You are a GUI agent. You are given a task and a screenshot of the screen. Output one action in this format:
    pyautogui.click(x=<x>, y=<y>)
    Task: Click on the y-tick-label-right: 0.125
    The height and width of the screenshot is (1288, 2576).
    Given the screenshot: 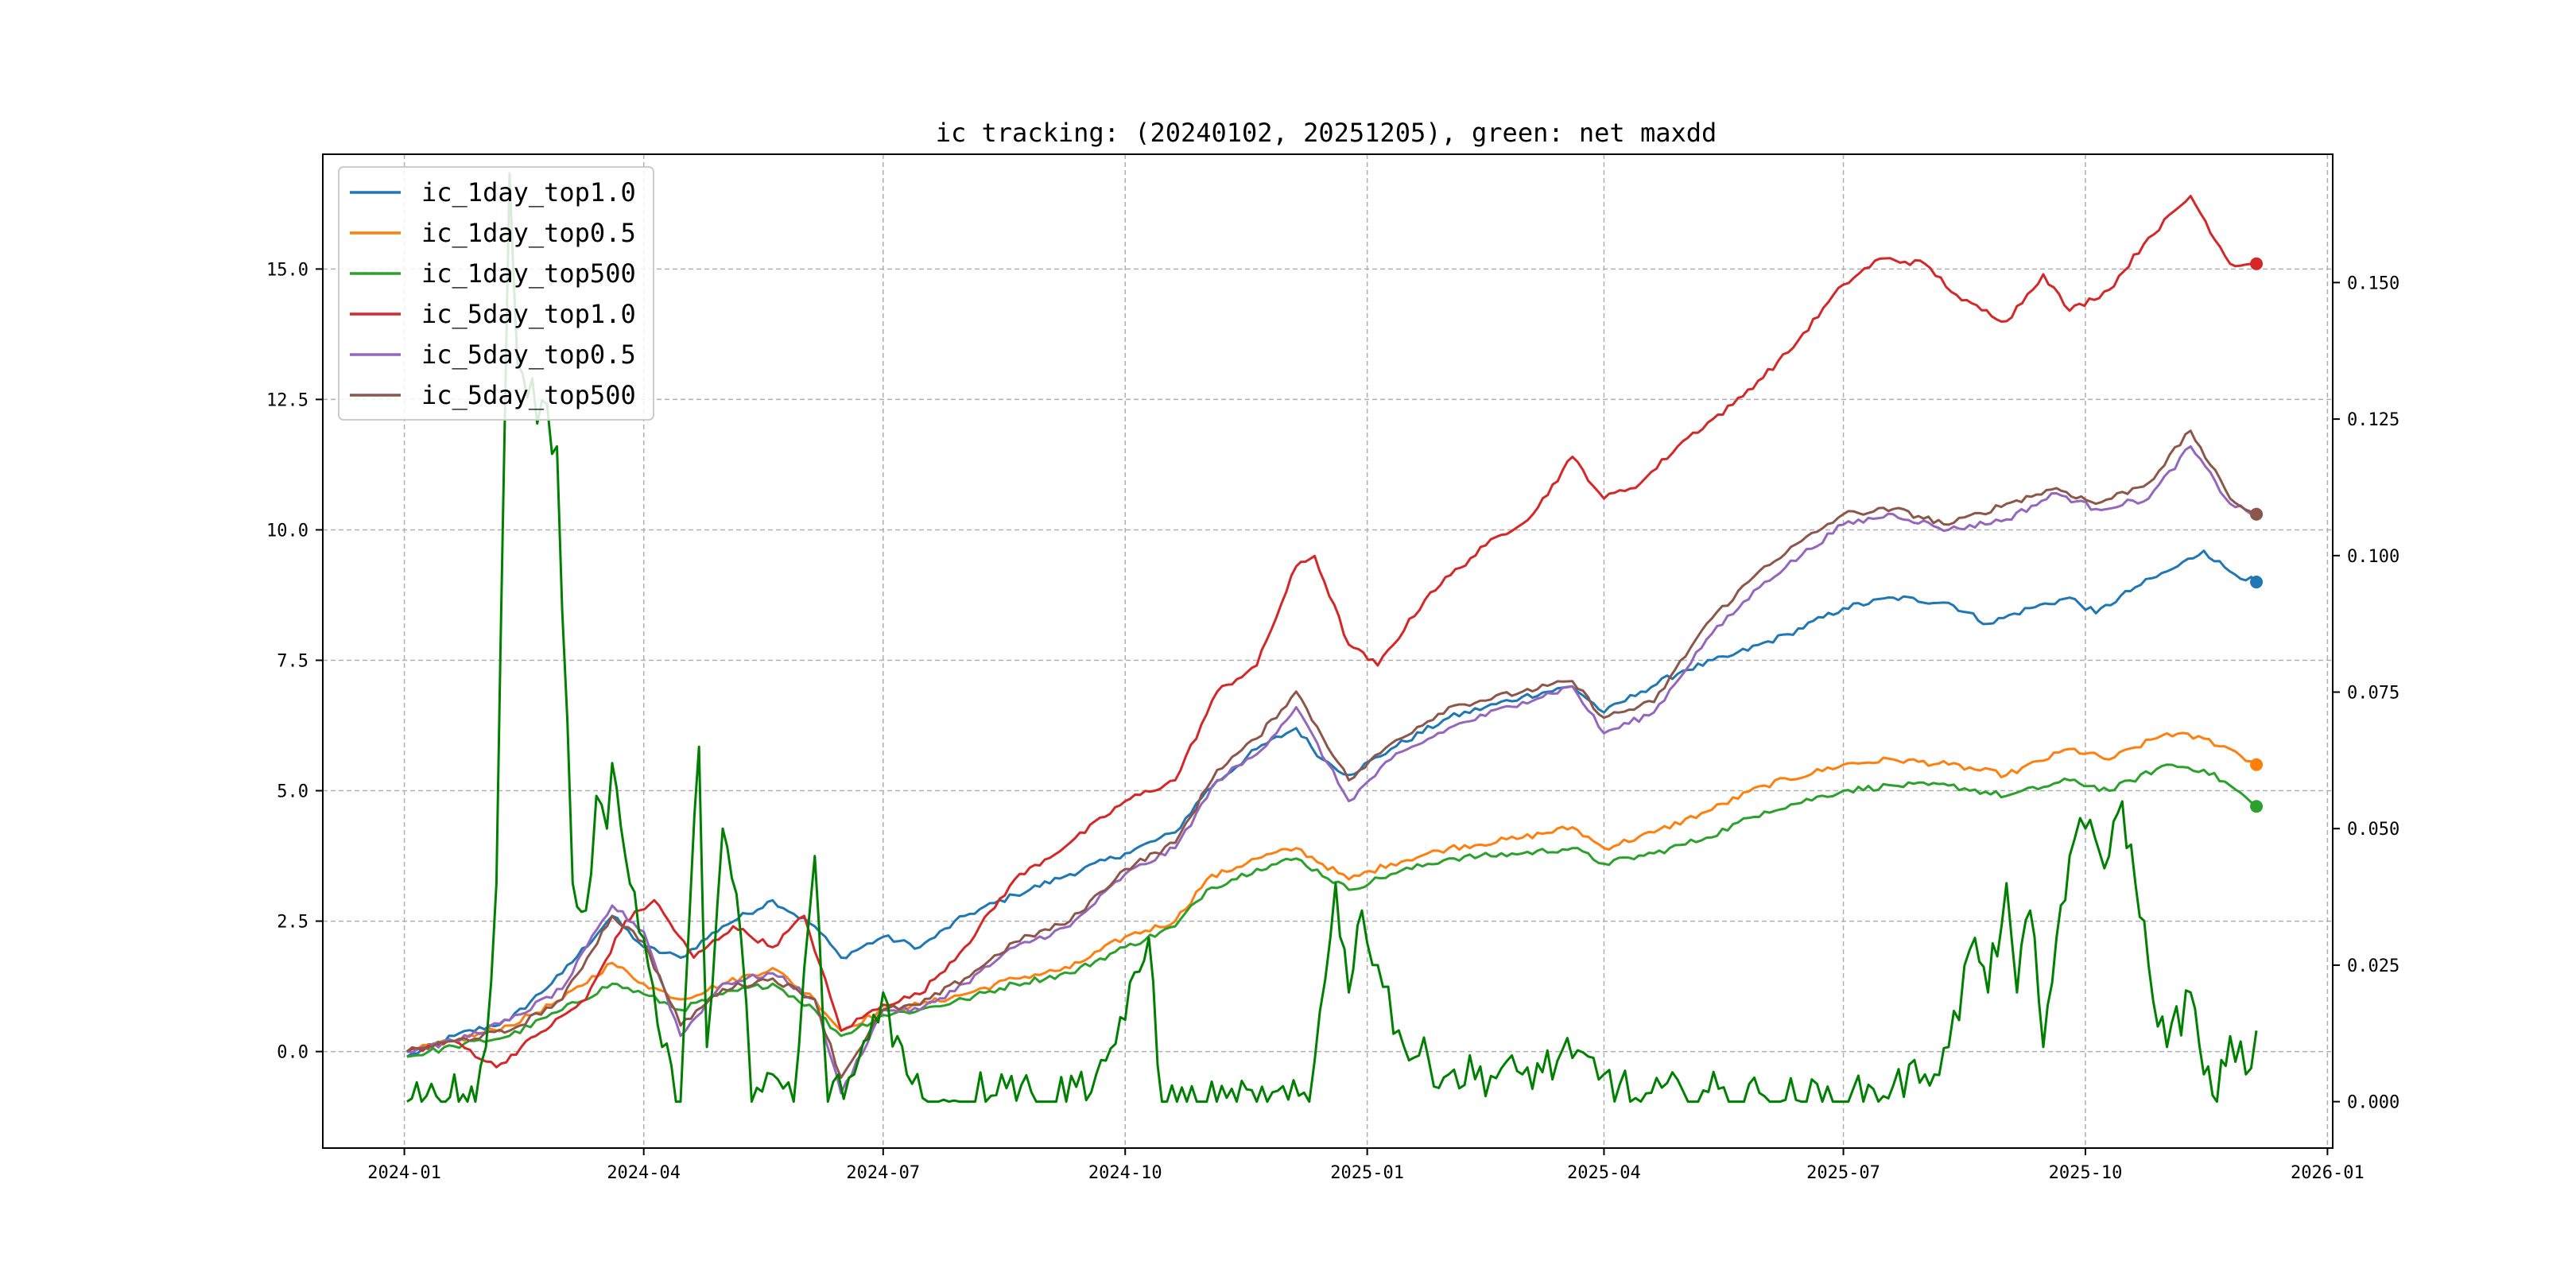 What is the action you would take?
    pyautogui.click(x=2373, y=420)
    